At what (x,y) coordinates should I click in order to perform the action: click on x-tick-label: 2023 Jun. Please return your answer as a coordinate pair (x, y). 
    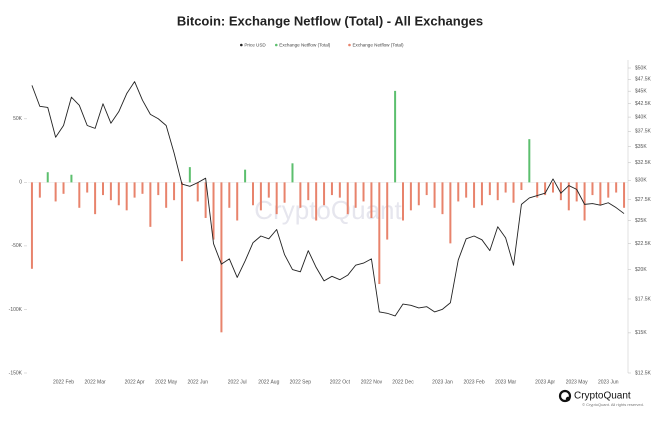
    Looking at the image, I should click on (608, 382).